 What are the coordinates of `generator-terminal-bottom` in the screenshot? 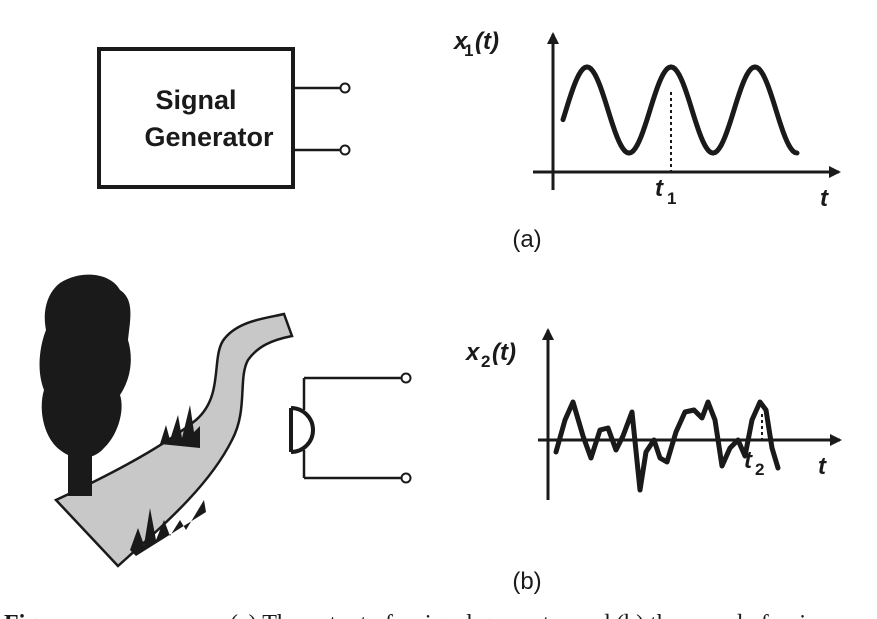 It's located at (345, 150).